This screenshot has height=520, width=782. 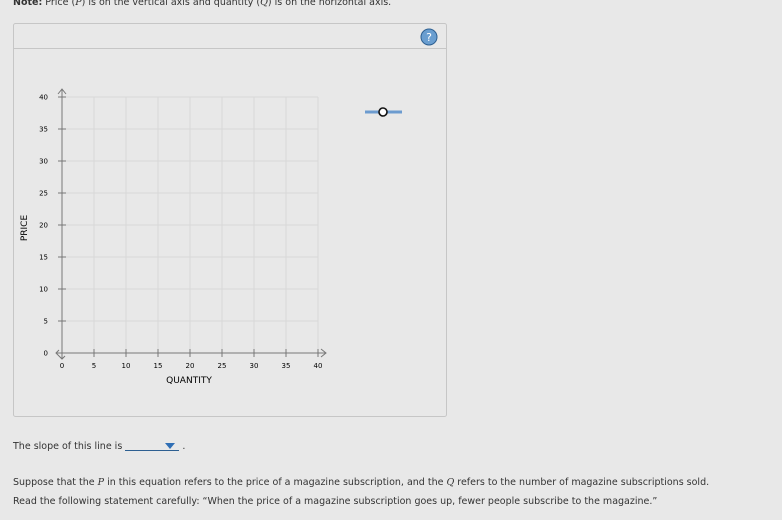 What do you see at coordinates (62, 223) in the screenshot?
I see `y-axis` at bounding box center [62, 223].